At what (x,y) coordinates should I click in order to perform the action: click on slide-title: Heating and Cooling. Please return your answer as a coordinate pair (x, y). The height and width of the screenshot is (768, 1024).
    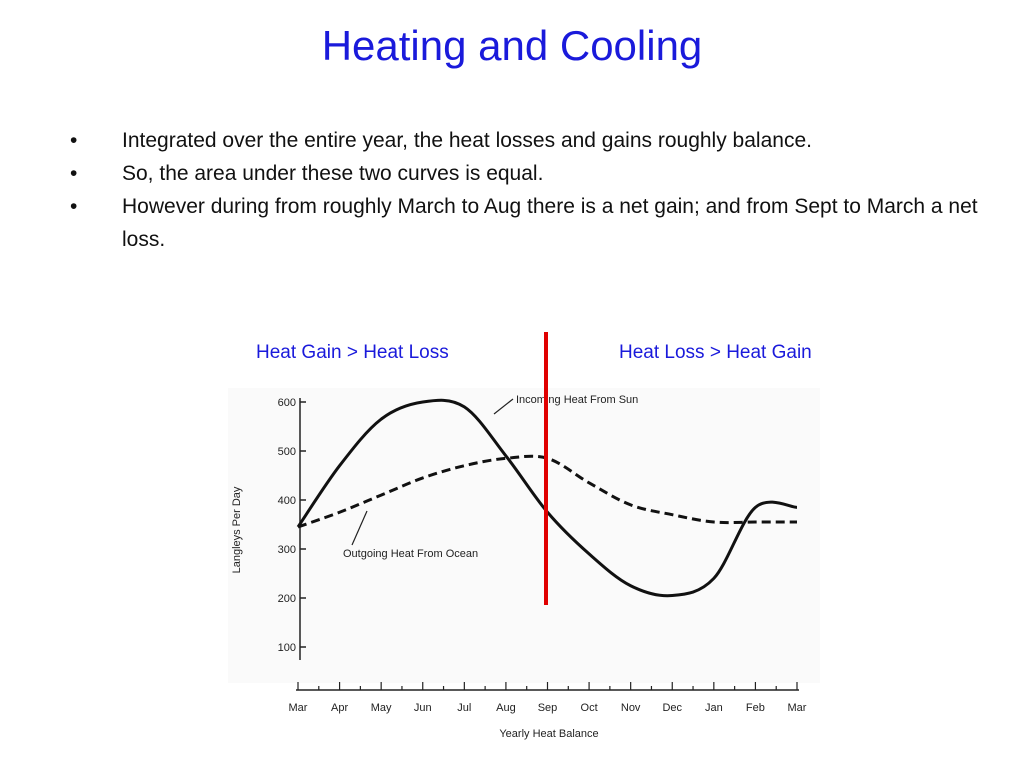
    Looking at the image, I should click on (512, 45).